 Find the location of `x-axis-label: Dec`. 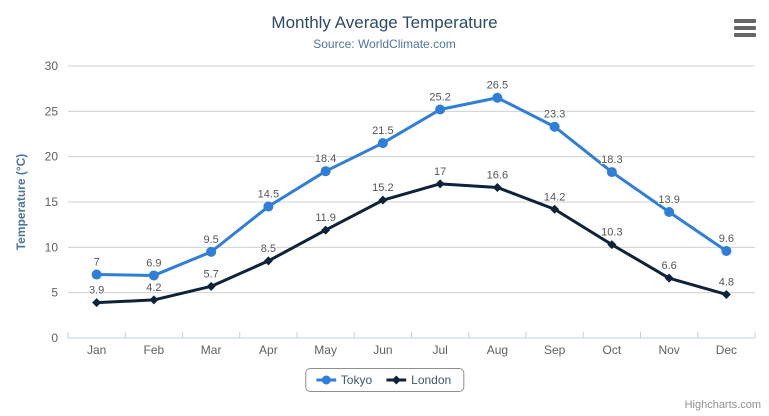

x-axis-label: Dec is located at coordinates (726, 350).